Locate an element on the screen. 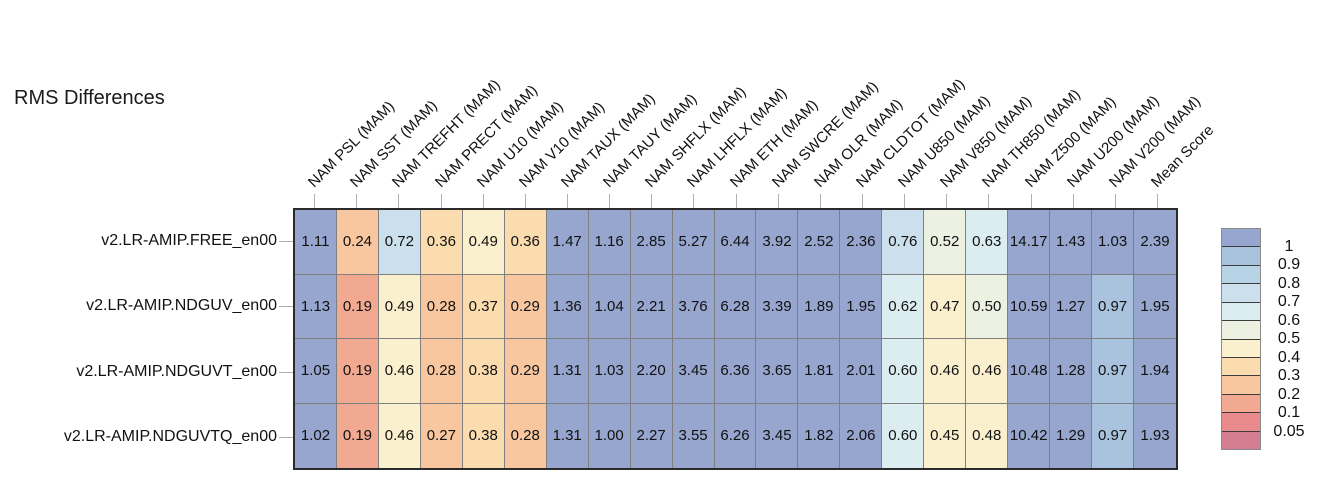 This screenshot has width=1319, height=502. heatmap-cell: 0.38 is located at coordinates (483, 371).